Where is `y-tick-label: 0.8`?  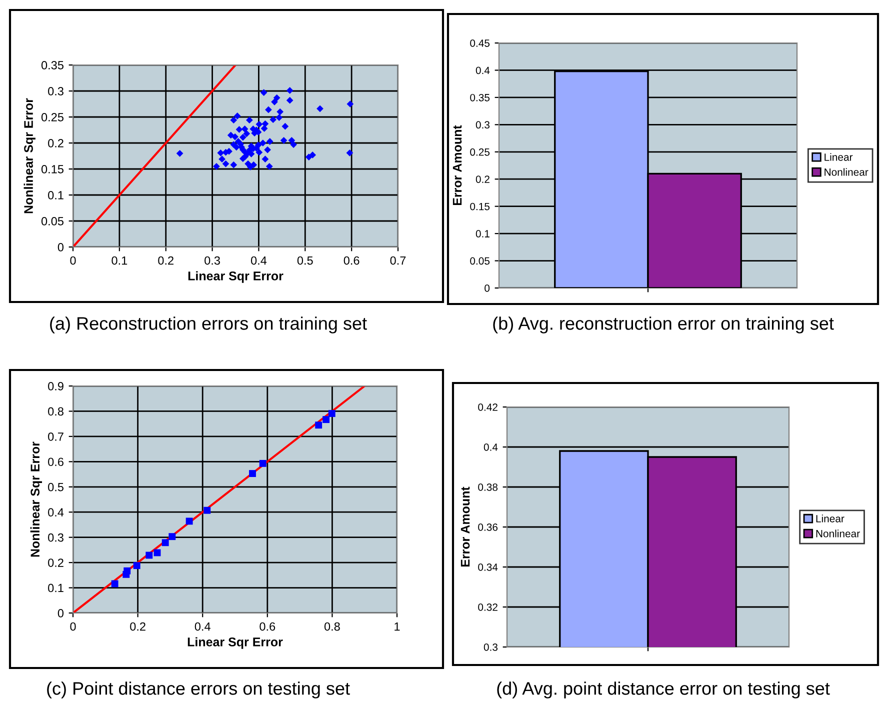 y-tick-label: 0.8 is located at coordinates (56, 411).